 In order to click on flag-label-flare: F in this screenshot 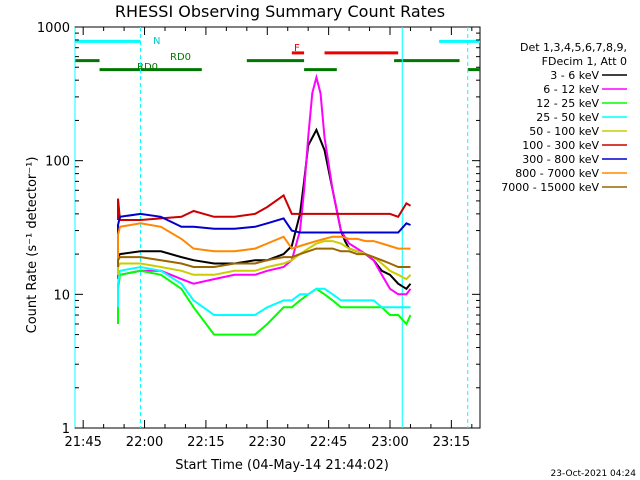, I will do `click(297, 48)`.